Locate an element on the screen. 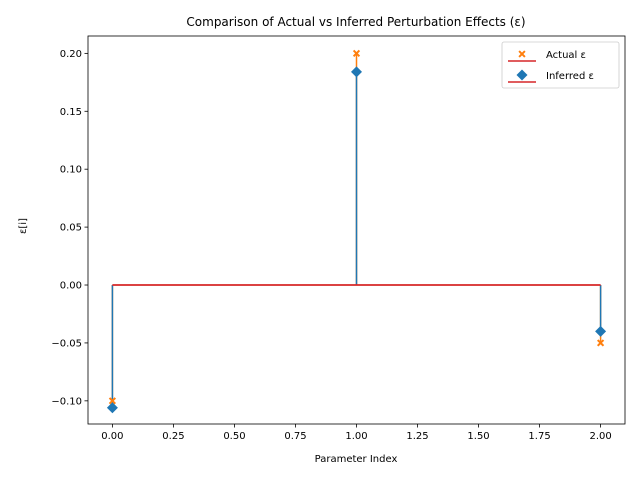  y-axis-label: ε[i] is located at coordinates (23, 226).